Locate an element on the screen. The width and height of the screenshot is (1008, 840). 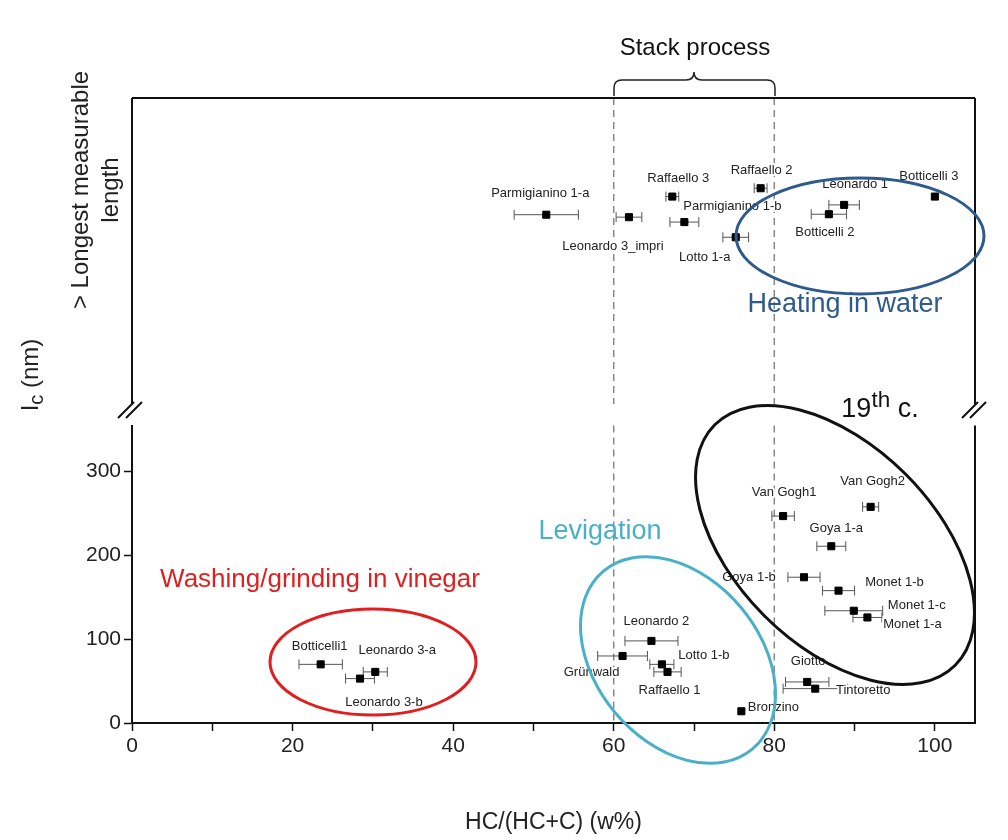
annotation: Levigation is located at coordinates (600, 530).